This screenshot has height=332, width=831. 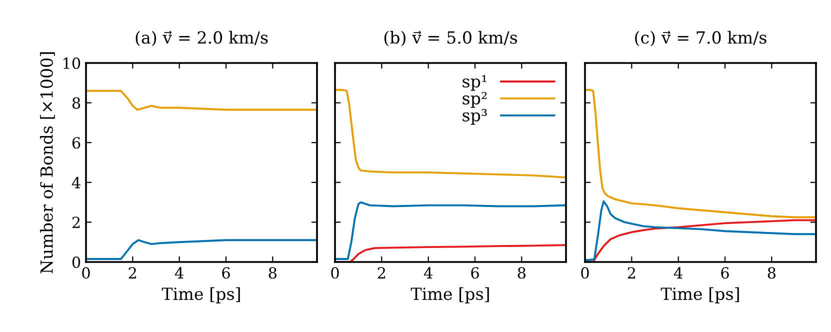 What do you see at coordinates (202, 38) in the screenshot?
I see `chart-title: (a) v⃗ = 2.0 km/s` at bounding box center [202, 38].